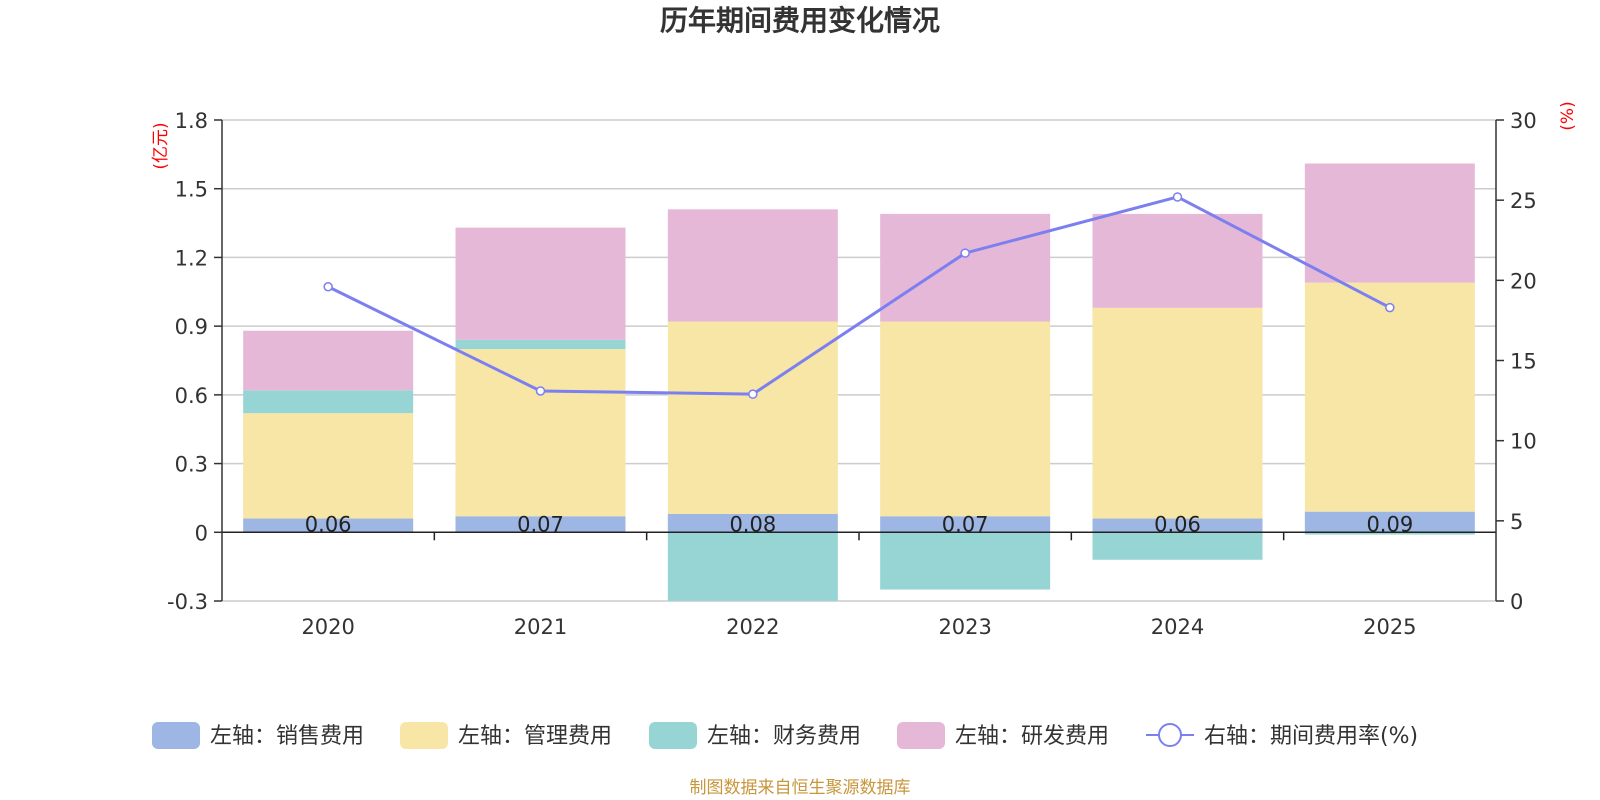  Describe the element at coordinates (752, 627) in the screenshot. I see `x-tick-label: 2022` at that location.